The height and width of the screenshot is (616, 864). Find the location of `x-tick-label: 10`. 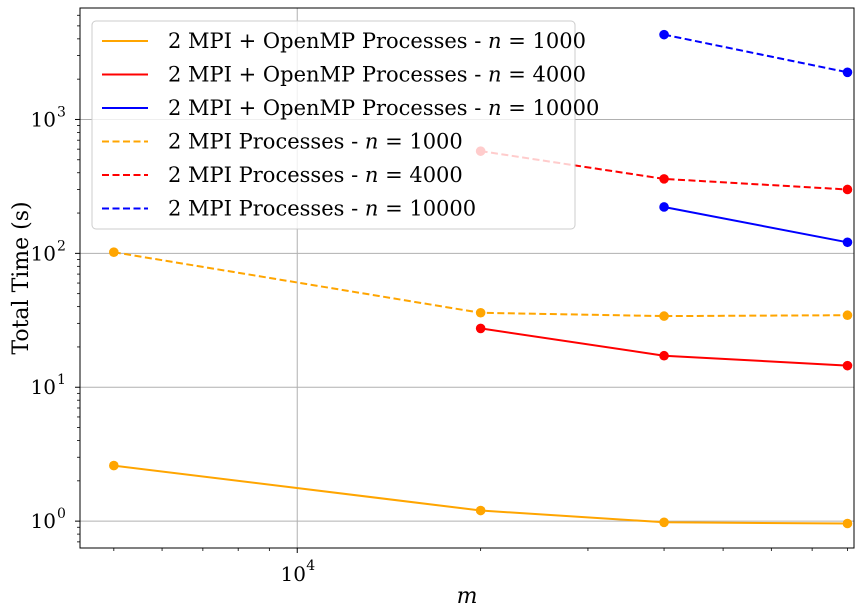

x-tick-label: 10 is located at coordinates (293, 574).